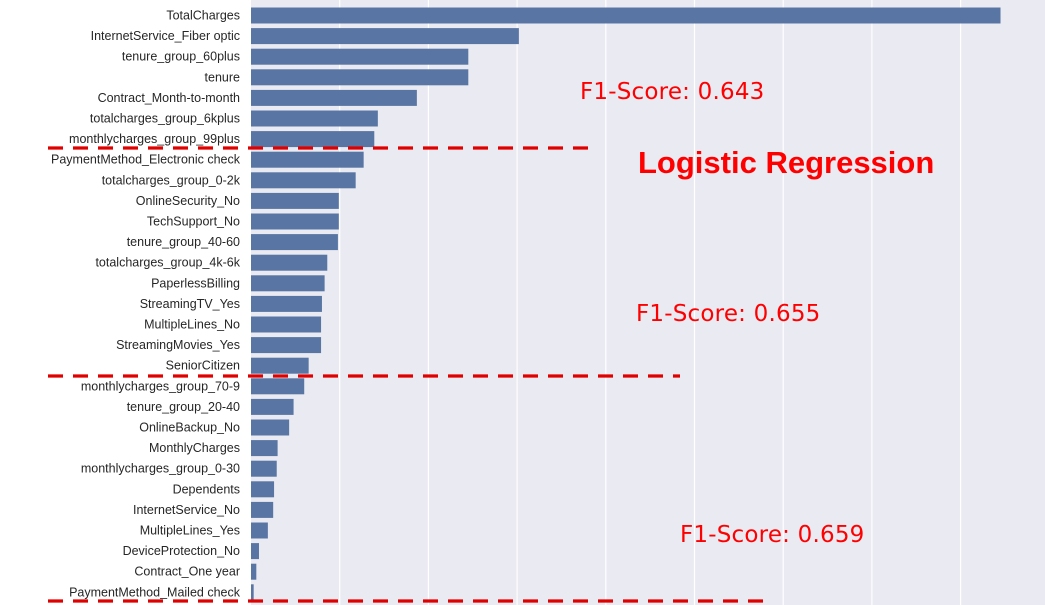  Describe the element at coordinates (672, 92) in the screenshot. I see `f1-score-label-1: F1-Score: 0.643` at that location.